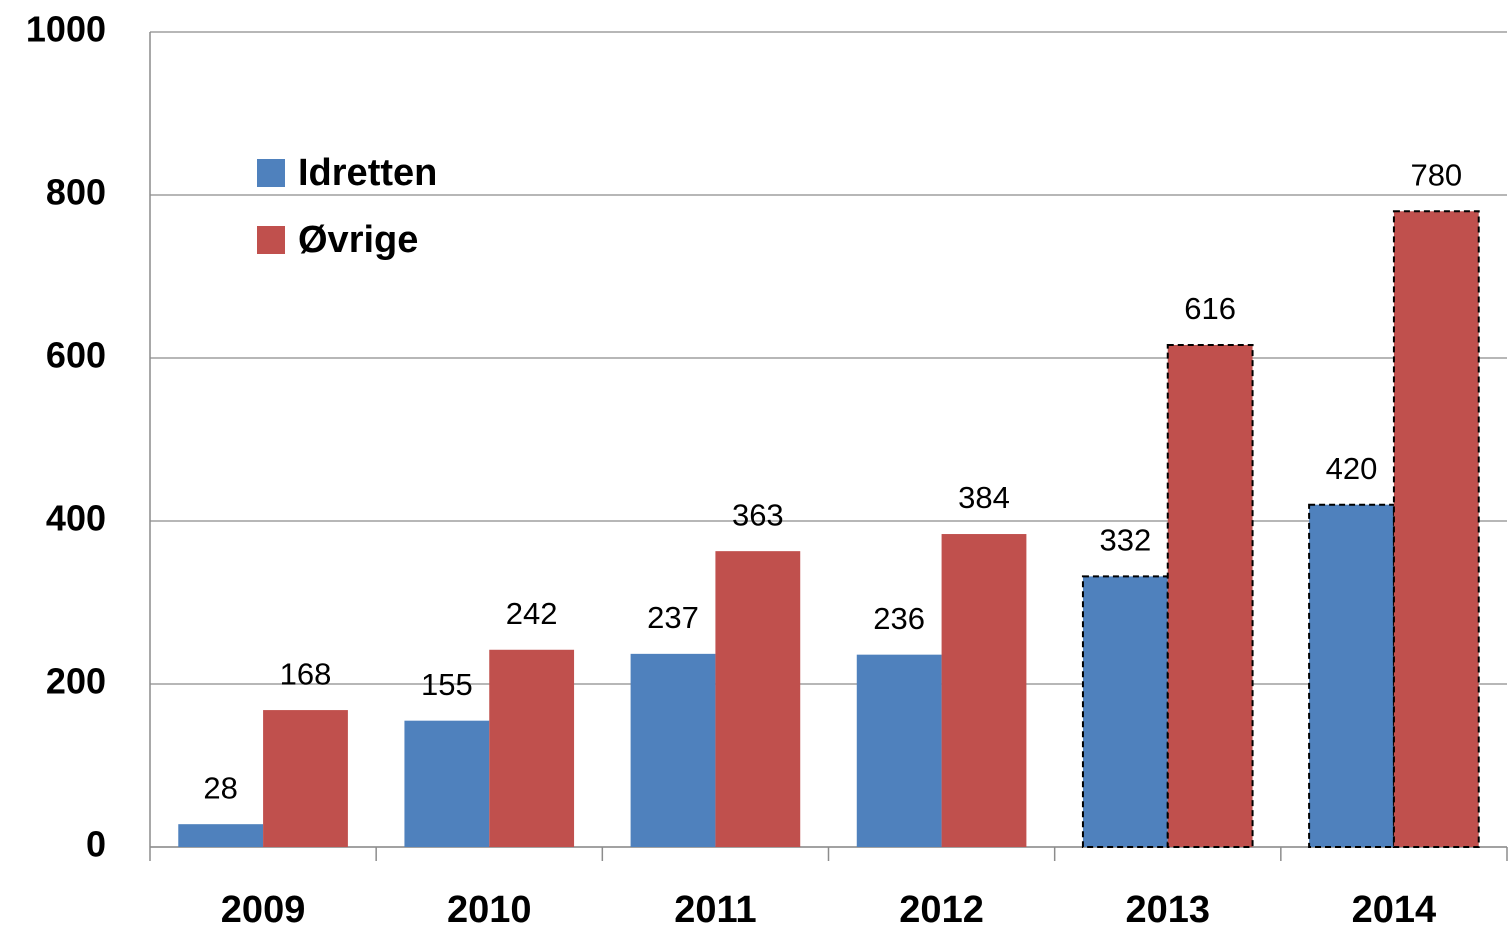 This screenshot has height=932, width=1508. Describe the element at coordinates (1436, 174) in the screenshot. I see `data-label: 780` at that location.